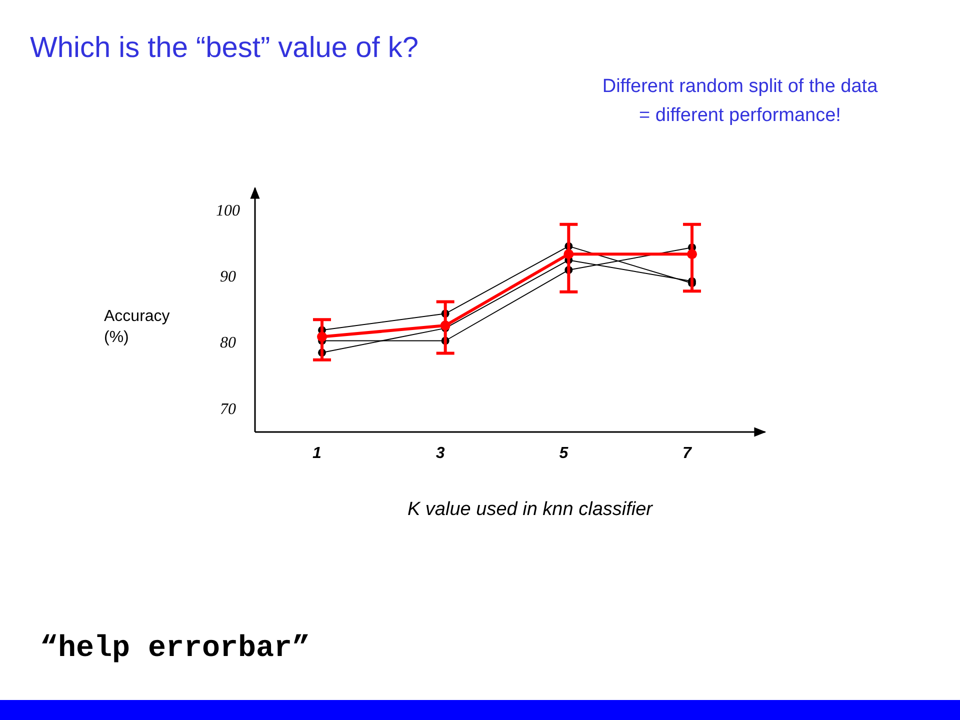  What do you see at coordinates (175, 649) in the screenshot?
I see `text: “help errorbar”` at bounding box center [175, 649].